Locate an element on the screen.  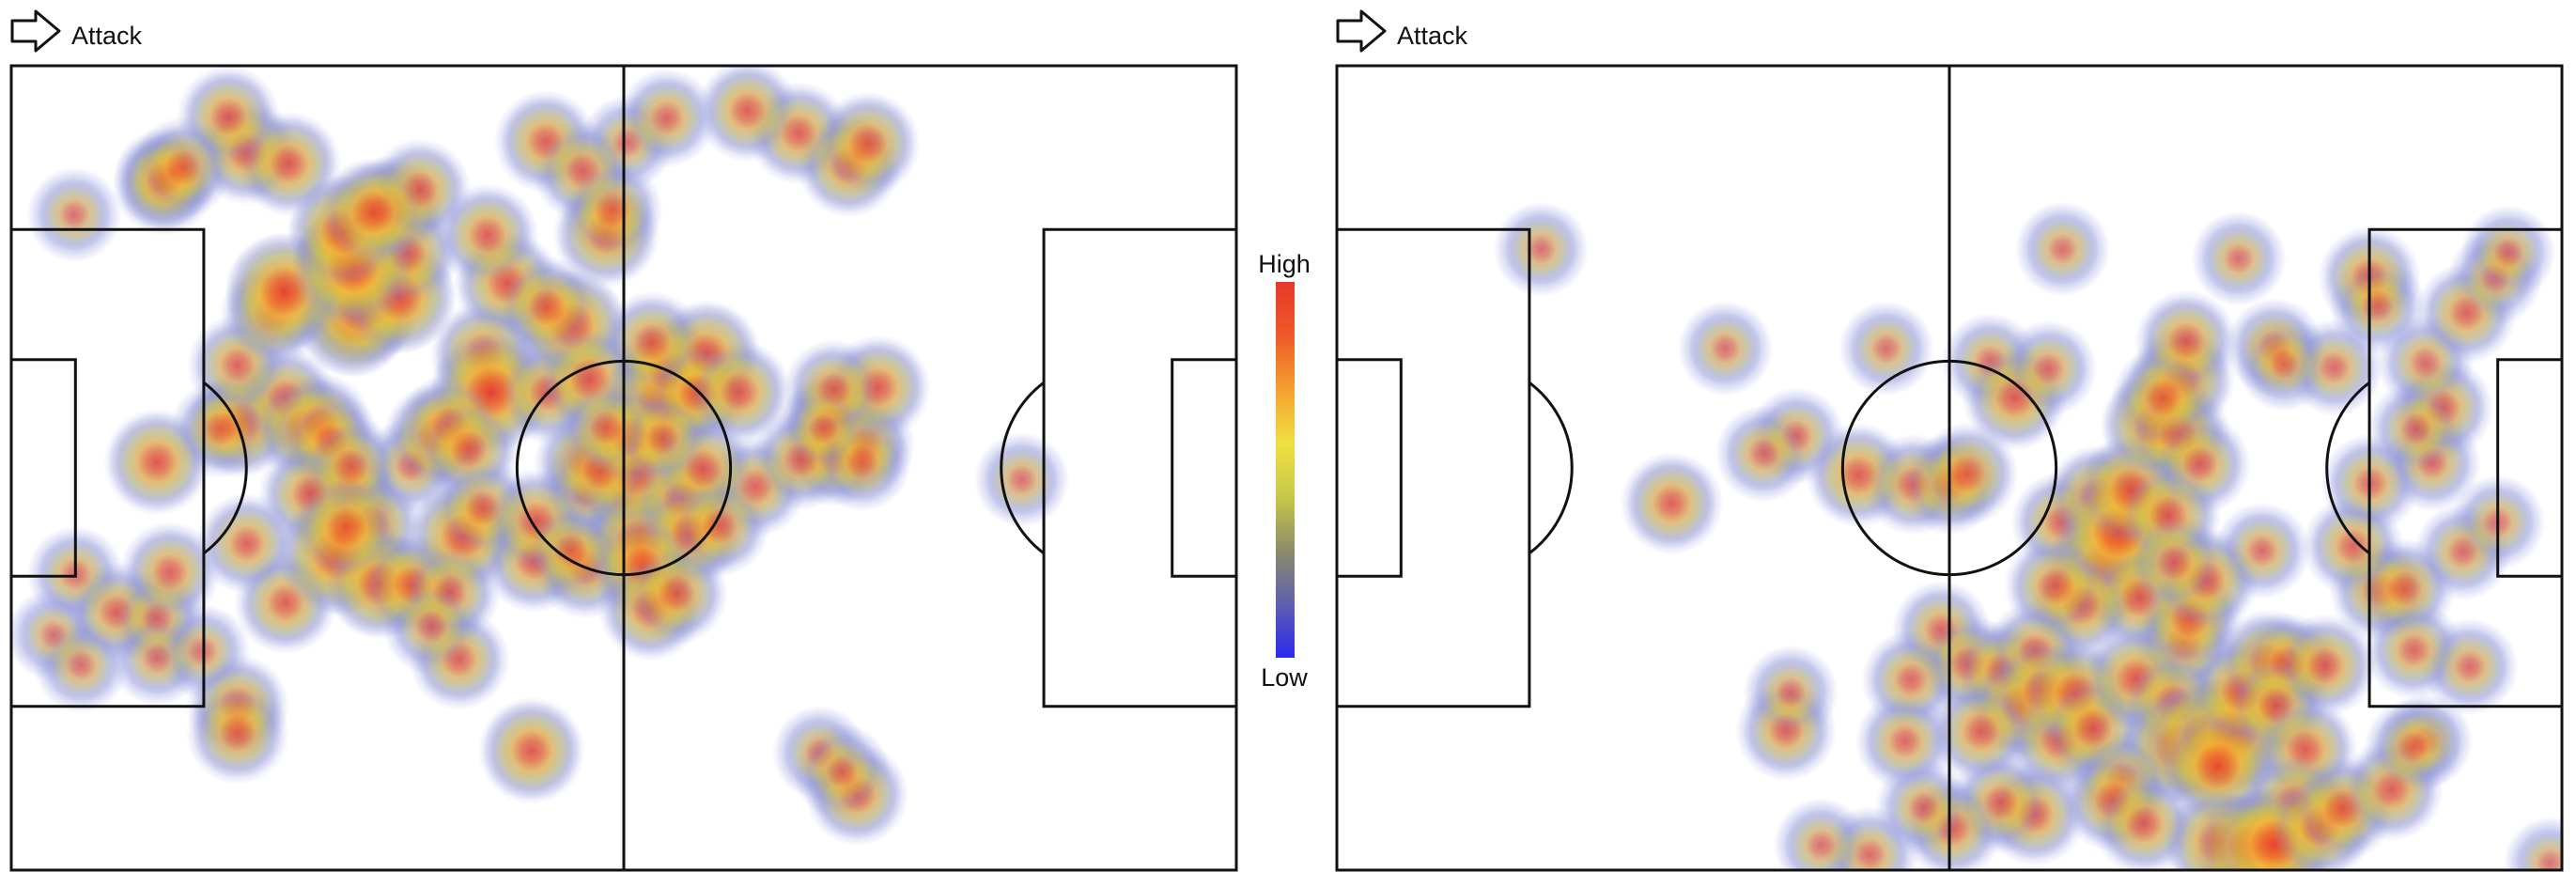
colorbar-low-label: Low is located at coordinates (1284, 677).